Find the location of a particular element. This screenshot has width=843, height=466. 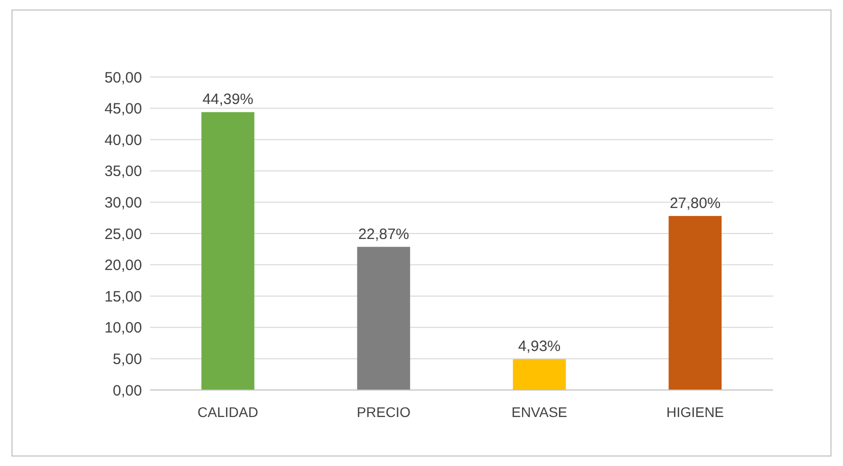

y-tick-label: 25,00 is located at coordinates (123, 234).